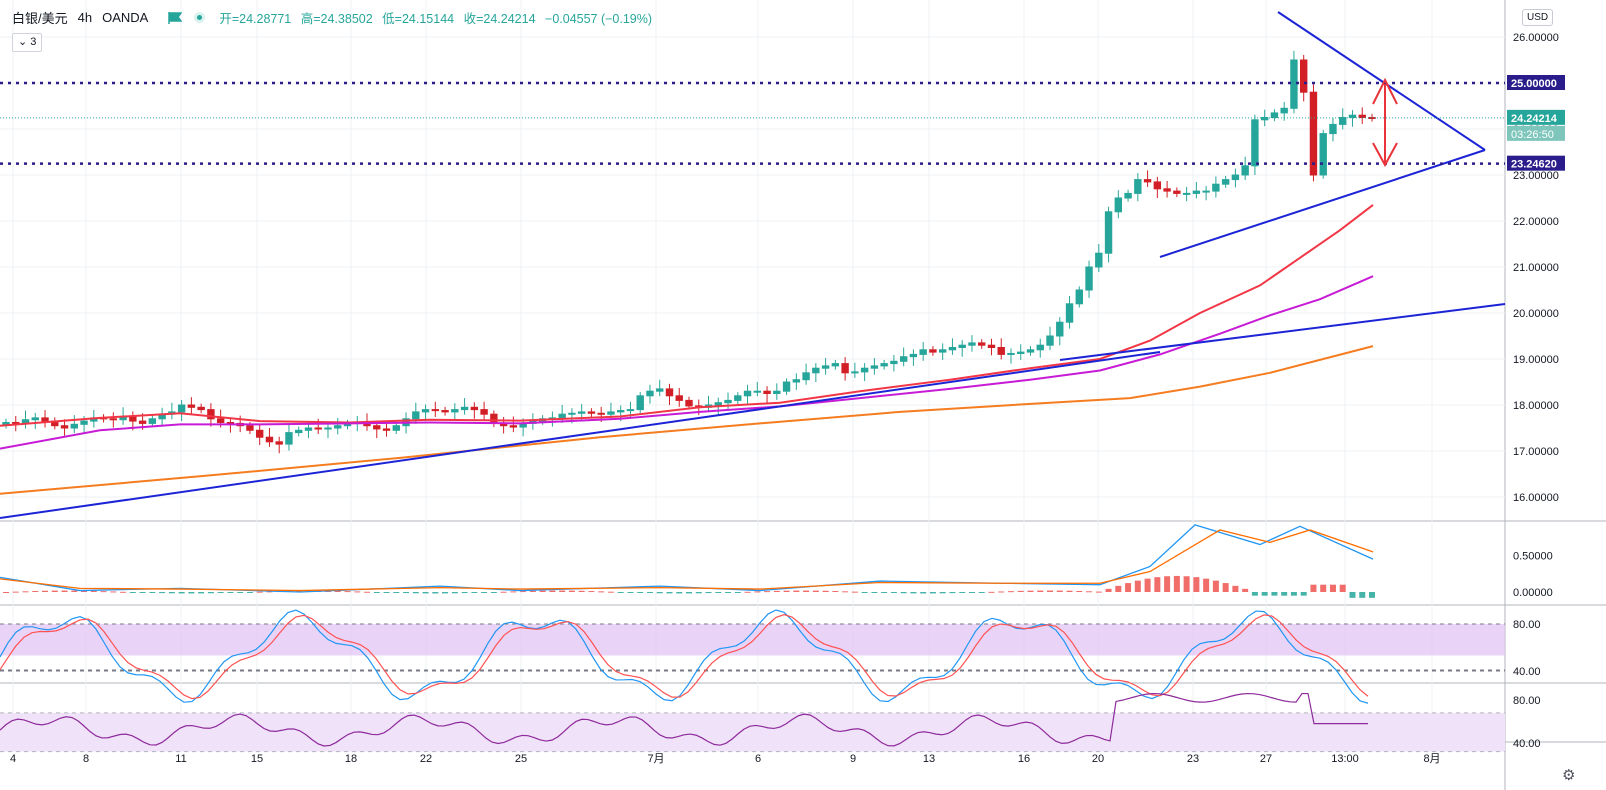 This screenshot has height=790, width=1606. I want to click on source-label: OANDA, so click(125, 17).